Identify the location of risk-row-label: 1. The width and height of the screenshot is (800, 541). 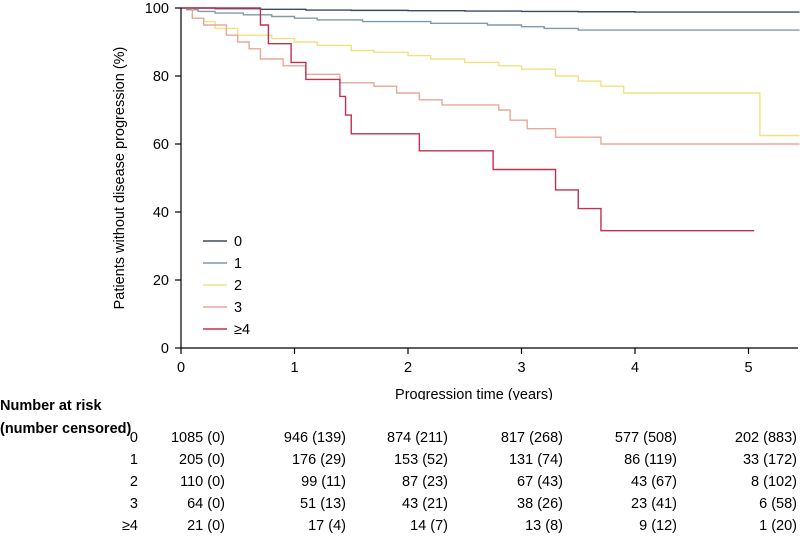
(133, 460).